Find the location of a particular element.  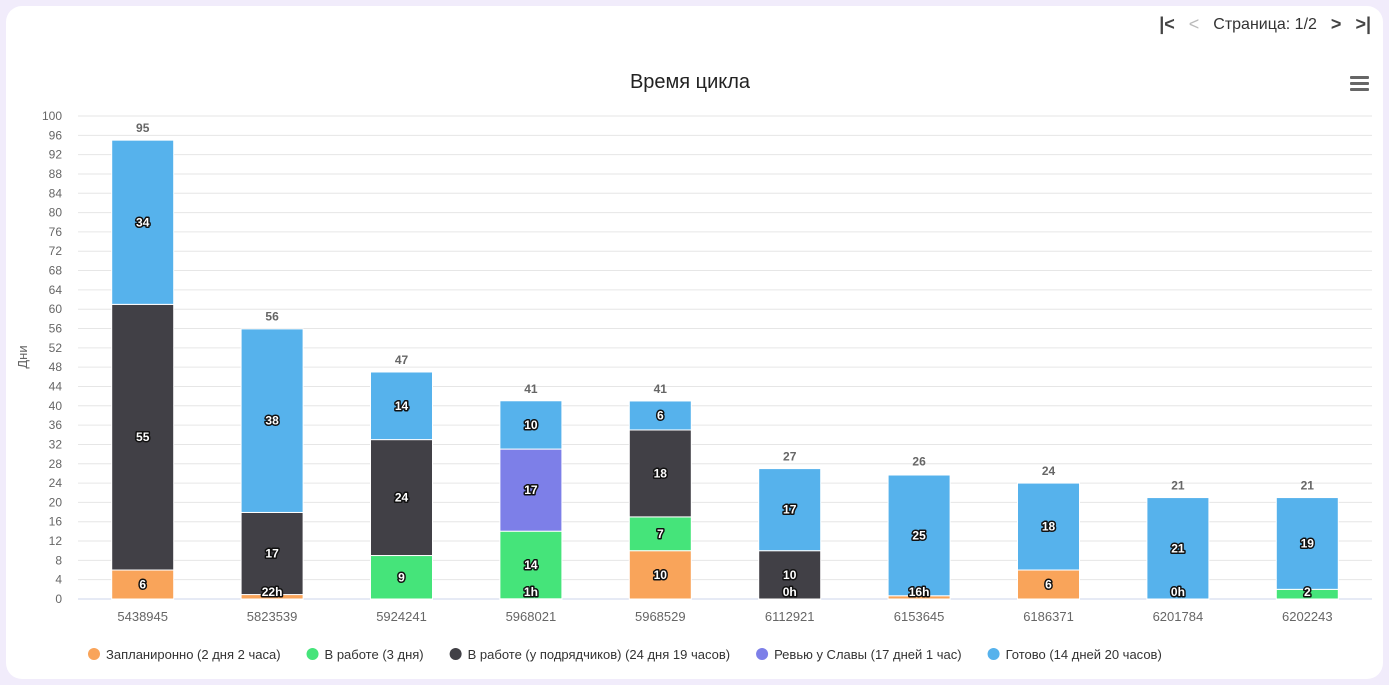

y-tick-label: 76 is located at coordinates (56, 232).